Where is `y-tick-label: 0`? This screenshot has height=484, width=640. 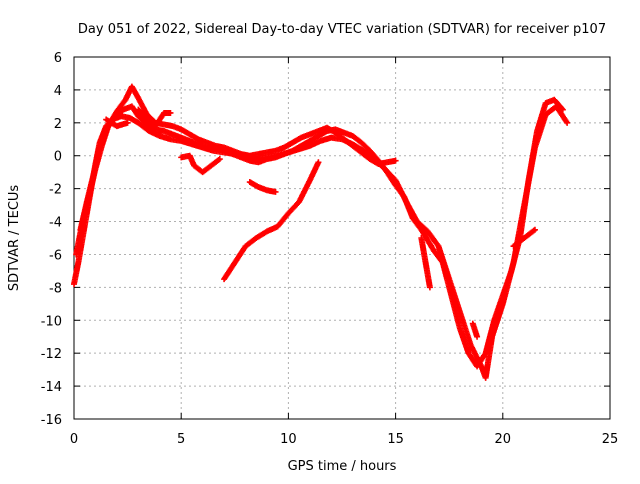 y-tick-label: 0 is located at coordinates (58, 157).